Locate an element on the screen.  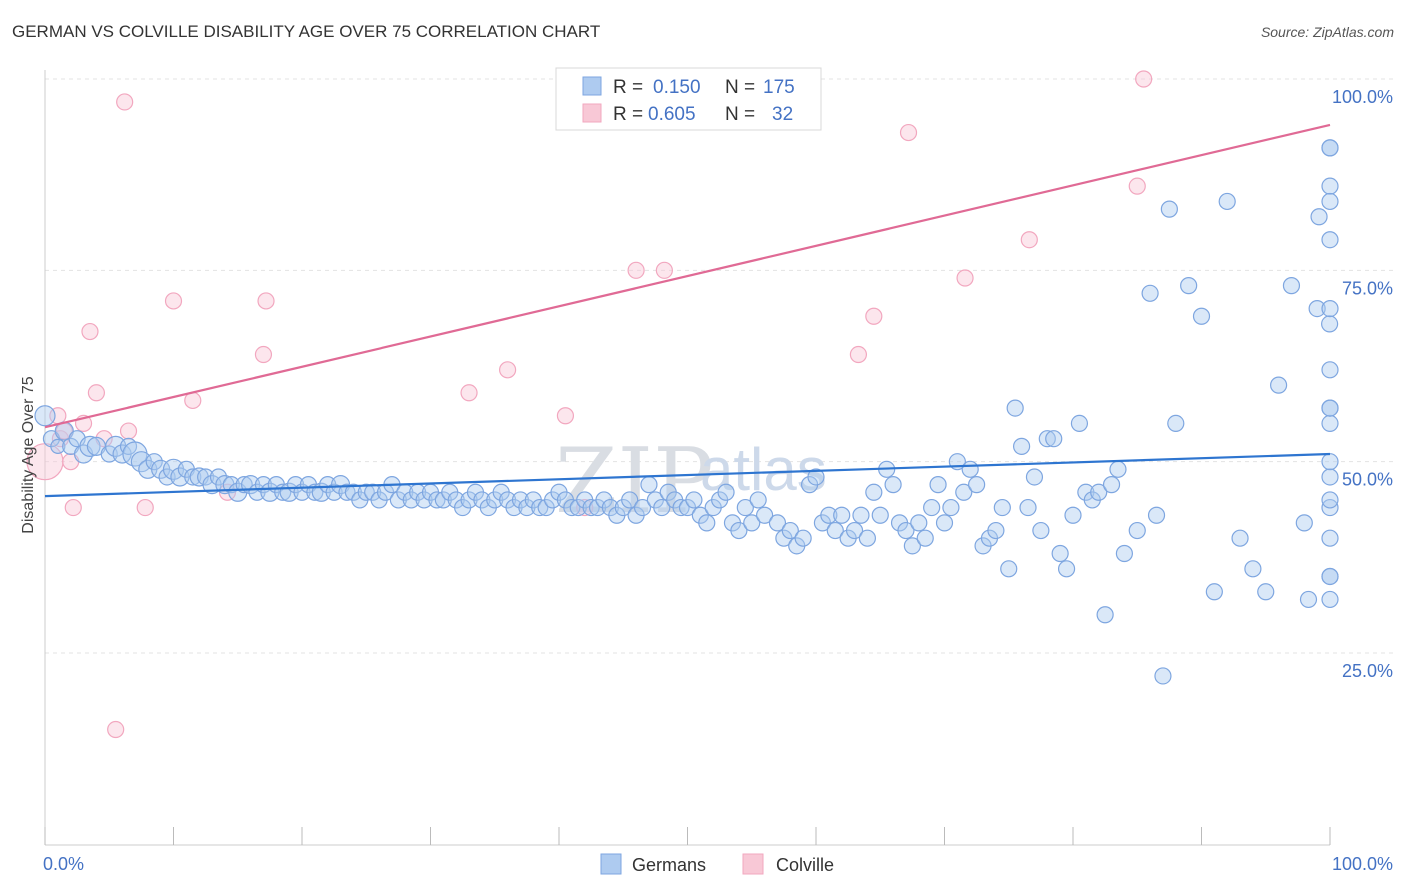
germans-n-value: 175 is located at coordinates (779, 87).